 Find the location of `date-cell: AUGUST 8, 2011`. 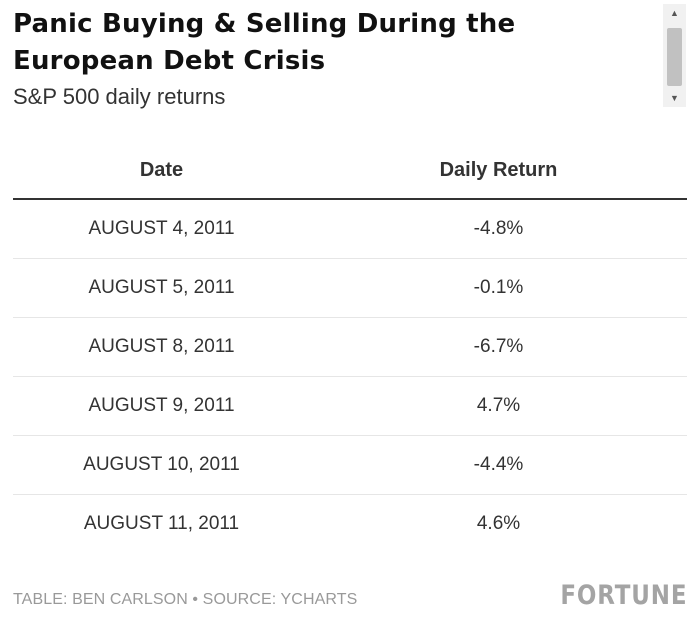

date-cell: AUGUST 8, 2011 is located at coordinates (161, 347).